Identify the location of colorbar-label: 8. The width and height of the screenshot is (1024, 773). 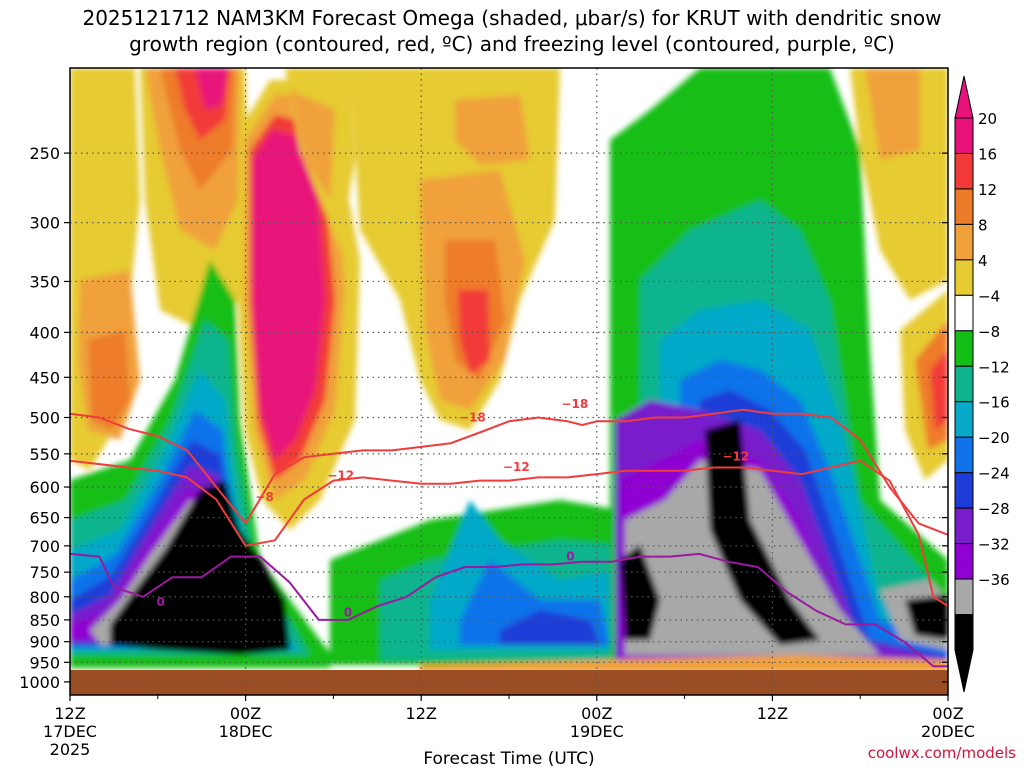
(983, 225).